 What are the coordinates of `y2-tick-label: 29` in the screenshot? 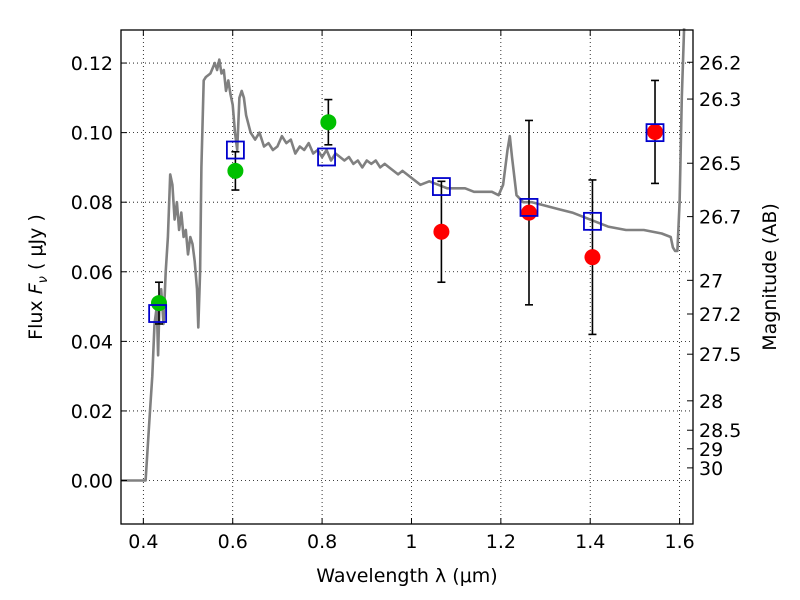 It's located at (711, 450).